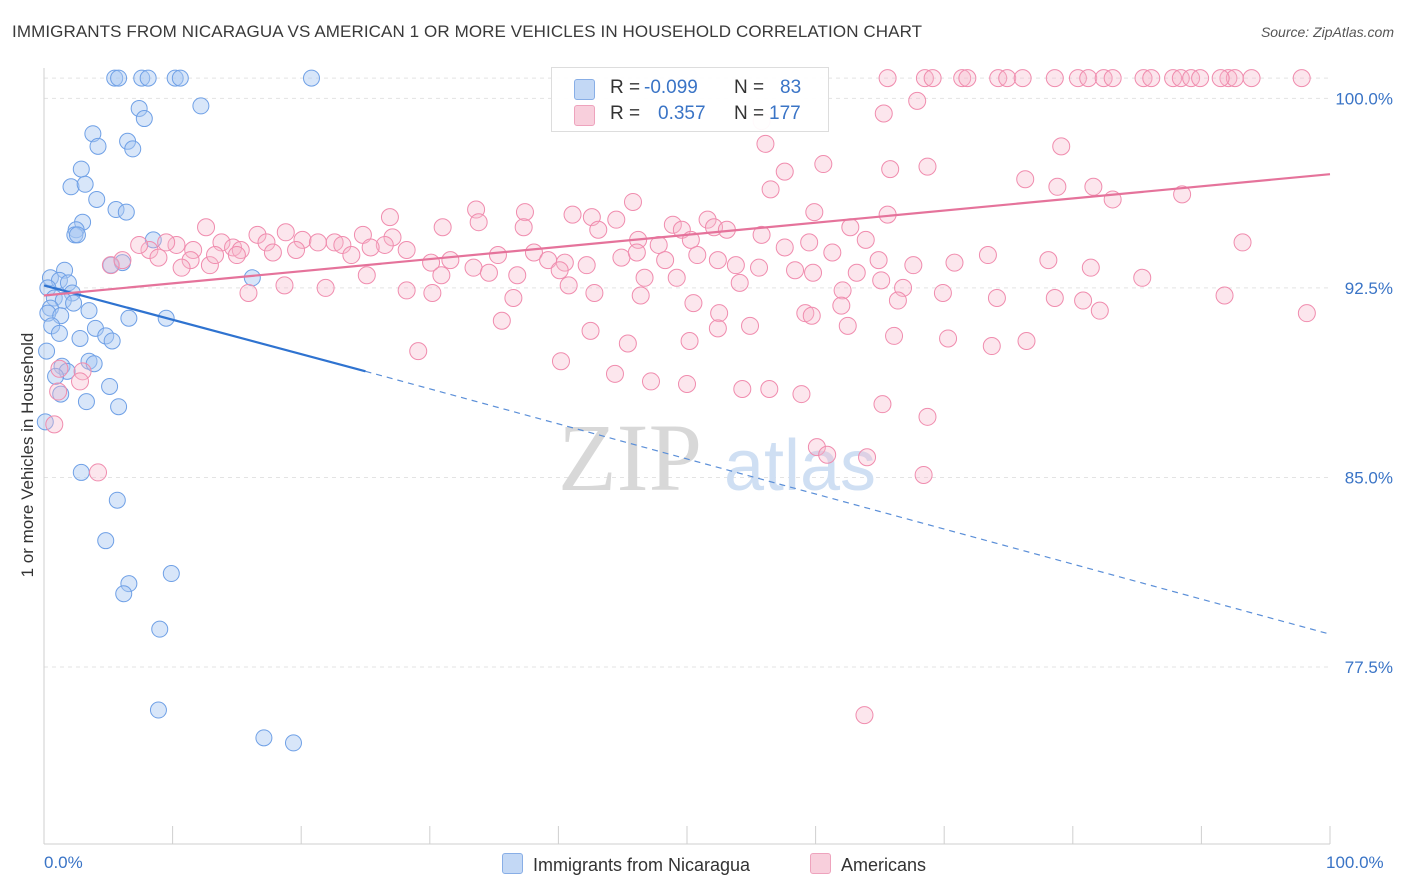 The width and height of the screenshot is (1406, 892). I want to click on y-tick-label: 100.0%, so click(1364, 98).